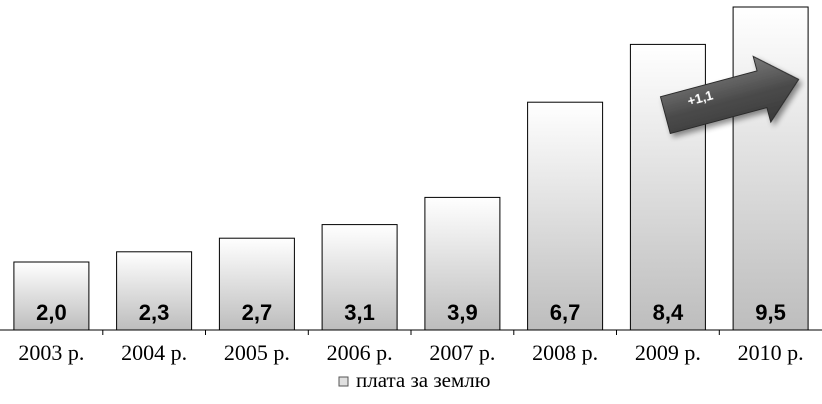 The height and width of the screenshot is (404, 822). I want to click on bar-value-label: 2,7, so click(257, 312).